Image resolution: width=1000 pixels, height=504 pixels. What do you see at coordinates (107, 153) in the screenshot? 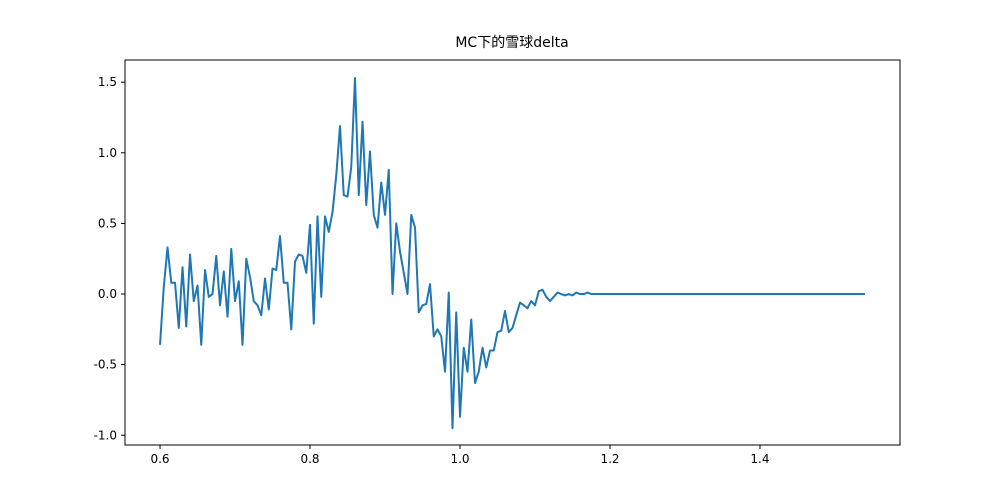
I see `y-tick-label: 1.0` at bounding box center [107, 153].